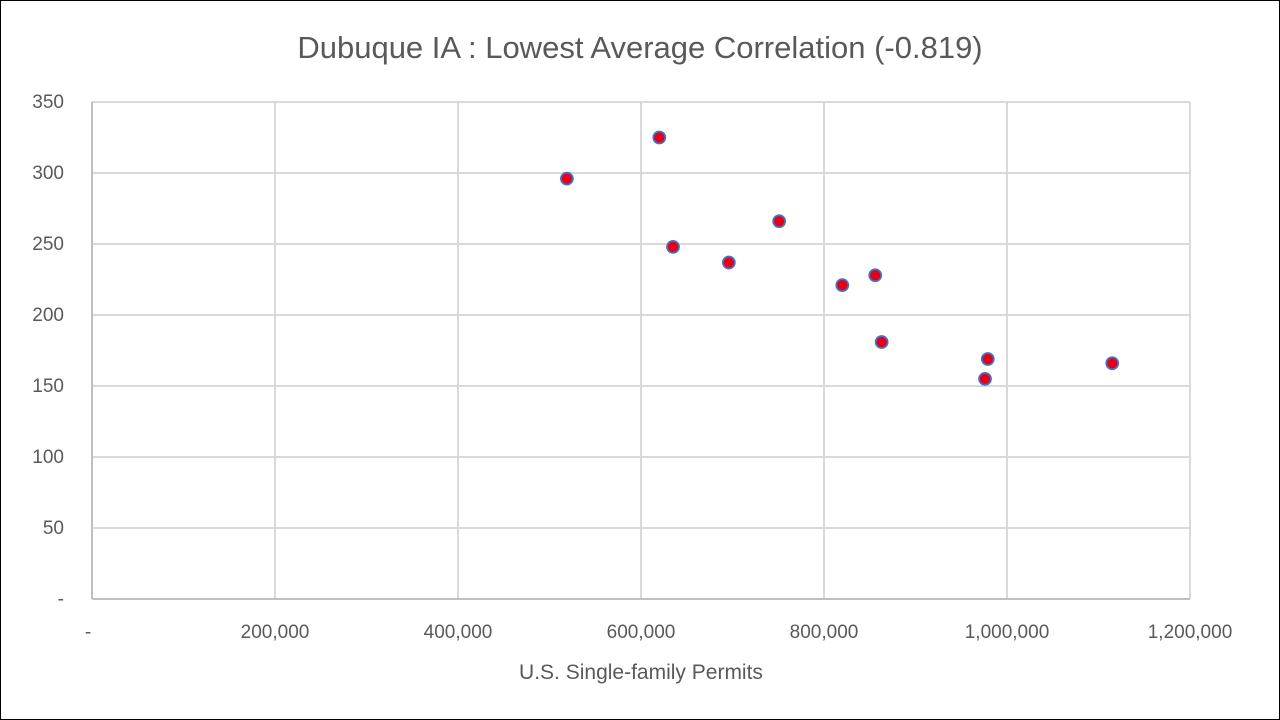  Describe the element at coordinates (48, 386) in the screenshot. I see `y-tick-label: 150` at that location.